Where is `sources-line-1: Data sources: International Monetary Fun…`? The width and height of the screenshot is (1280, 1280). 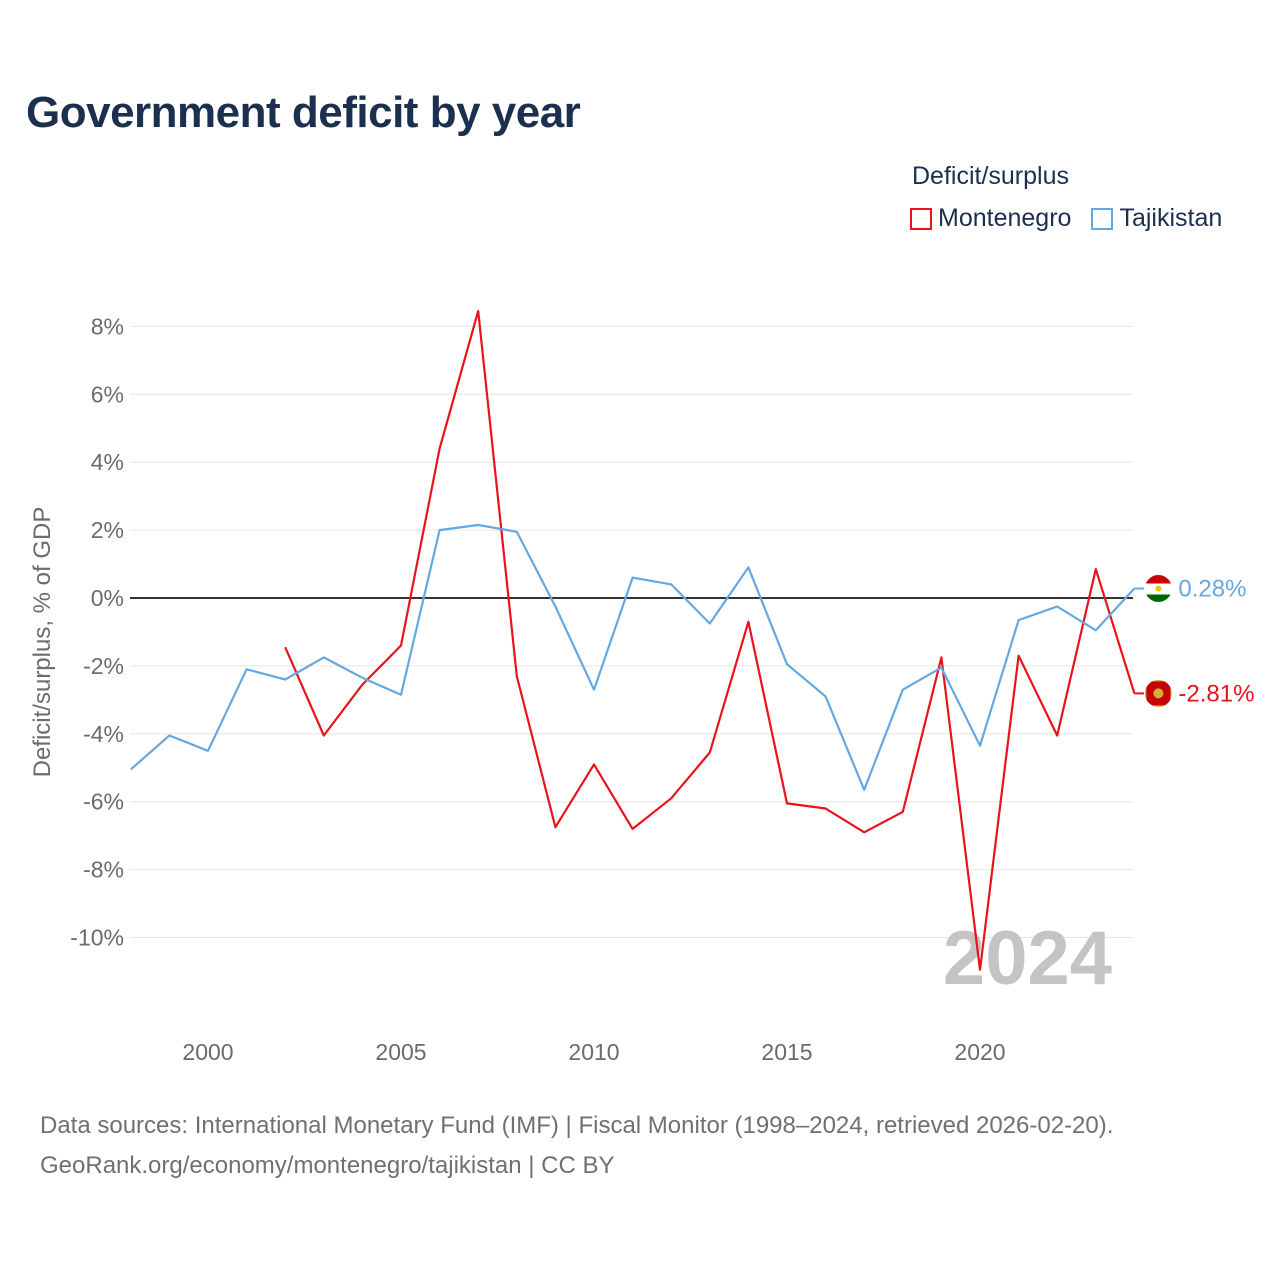 sources-line-1: Data sources: International Monetary Fun… is located at coordinates (577, 1125).